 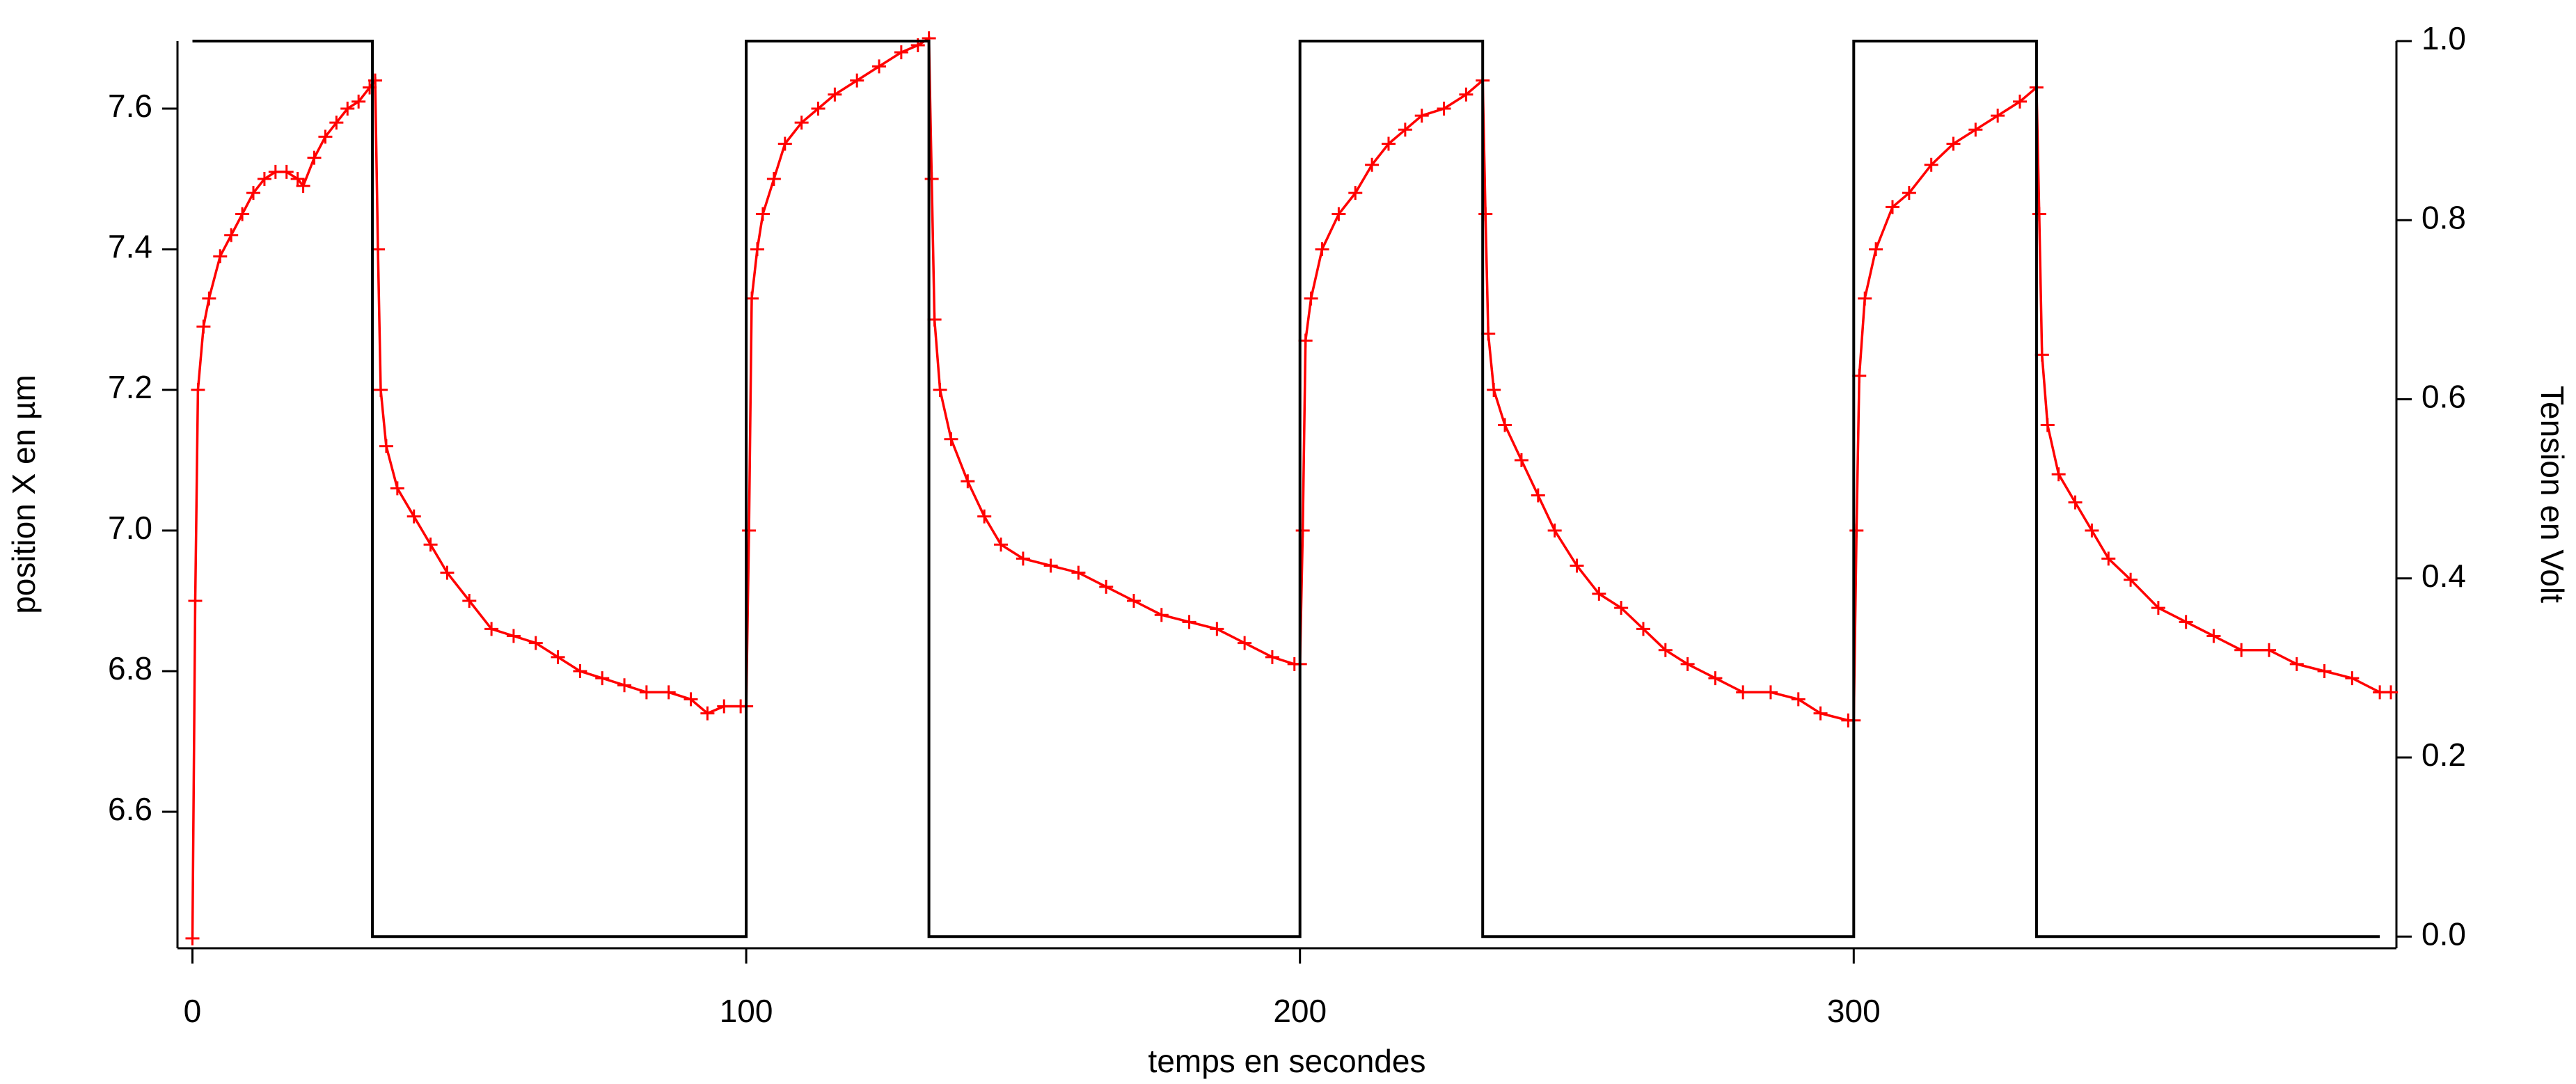 What do you see at coordinates (1287, 1061) in the screenshot?
I see `x-axis-title: temps en secondes` at bounding box center [1287, 1061].